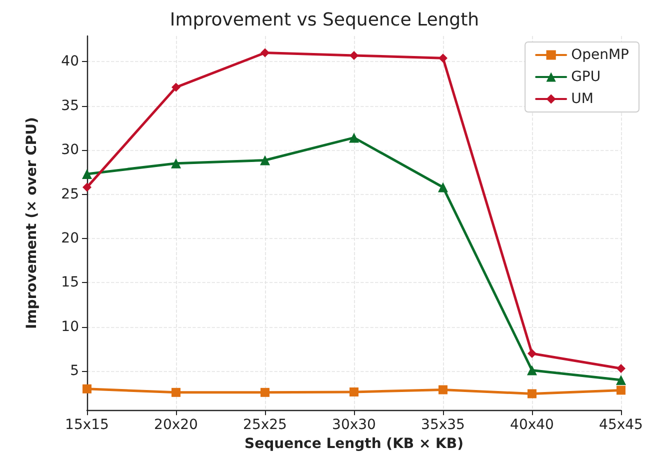 The image size is (649, 456). Describe the element at coordinates (74, 371) in the screenshot. I see `y-tick-label: 5` at that location.